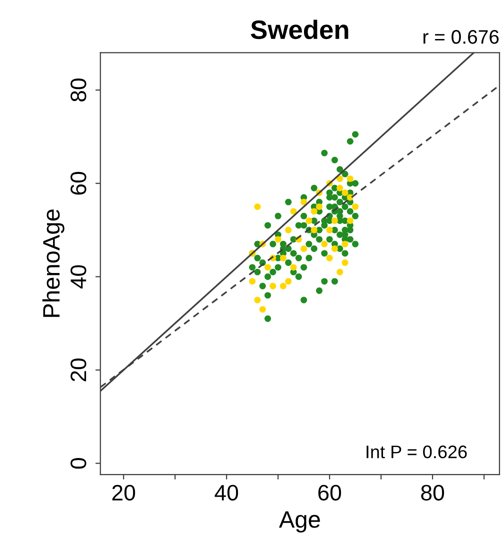 The height and width of the screenshot is (555, 502). What do you see at coordinates (78, 463) in the screenshot?
I see `y-tick-label: 0` at bounding box center [78, 463].